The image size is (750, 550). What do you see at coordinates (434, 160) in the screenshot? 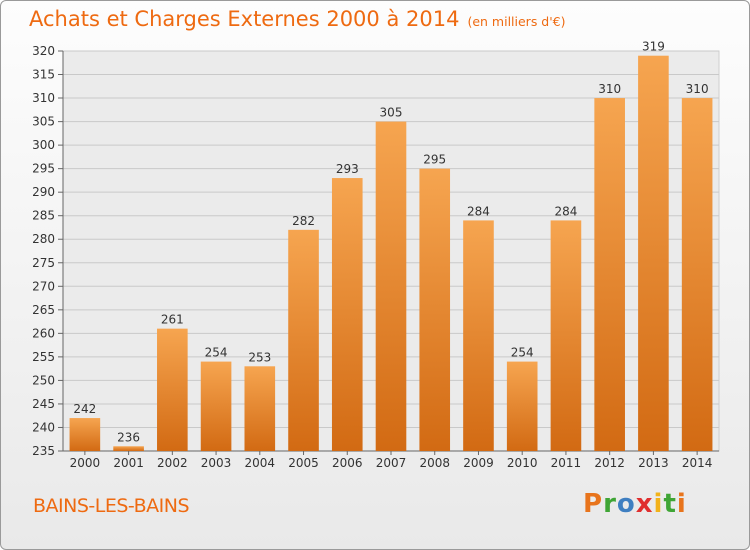
I see `data-label: 295` at bounding box center [434, 160].